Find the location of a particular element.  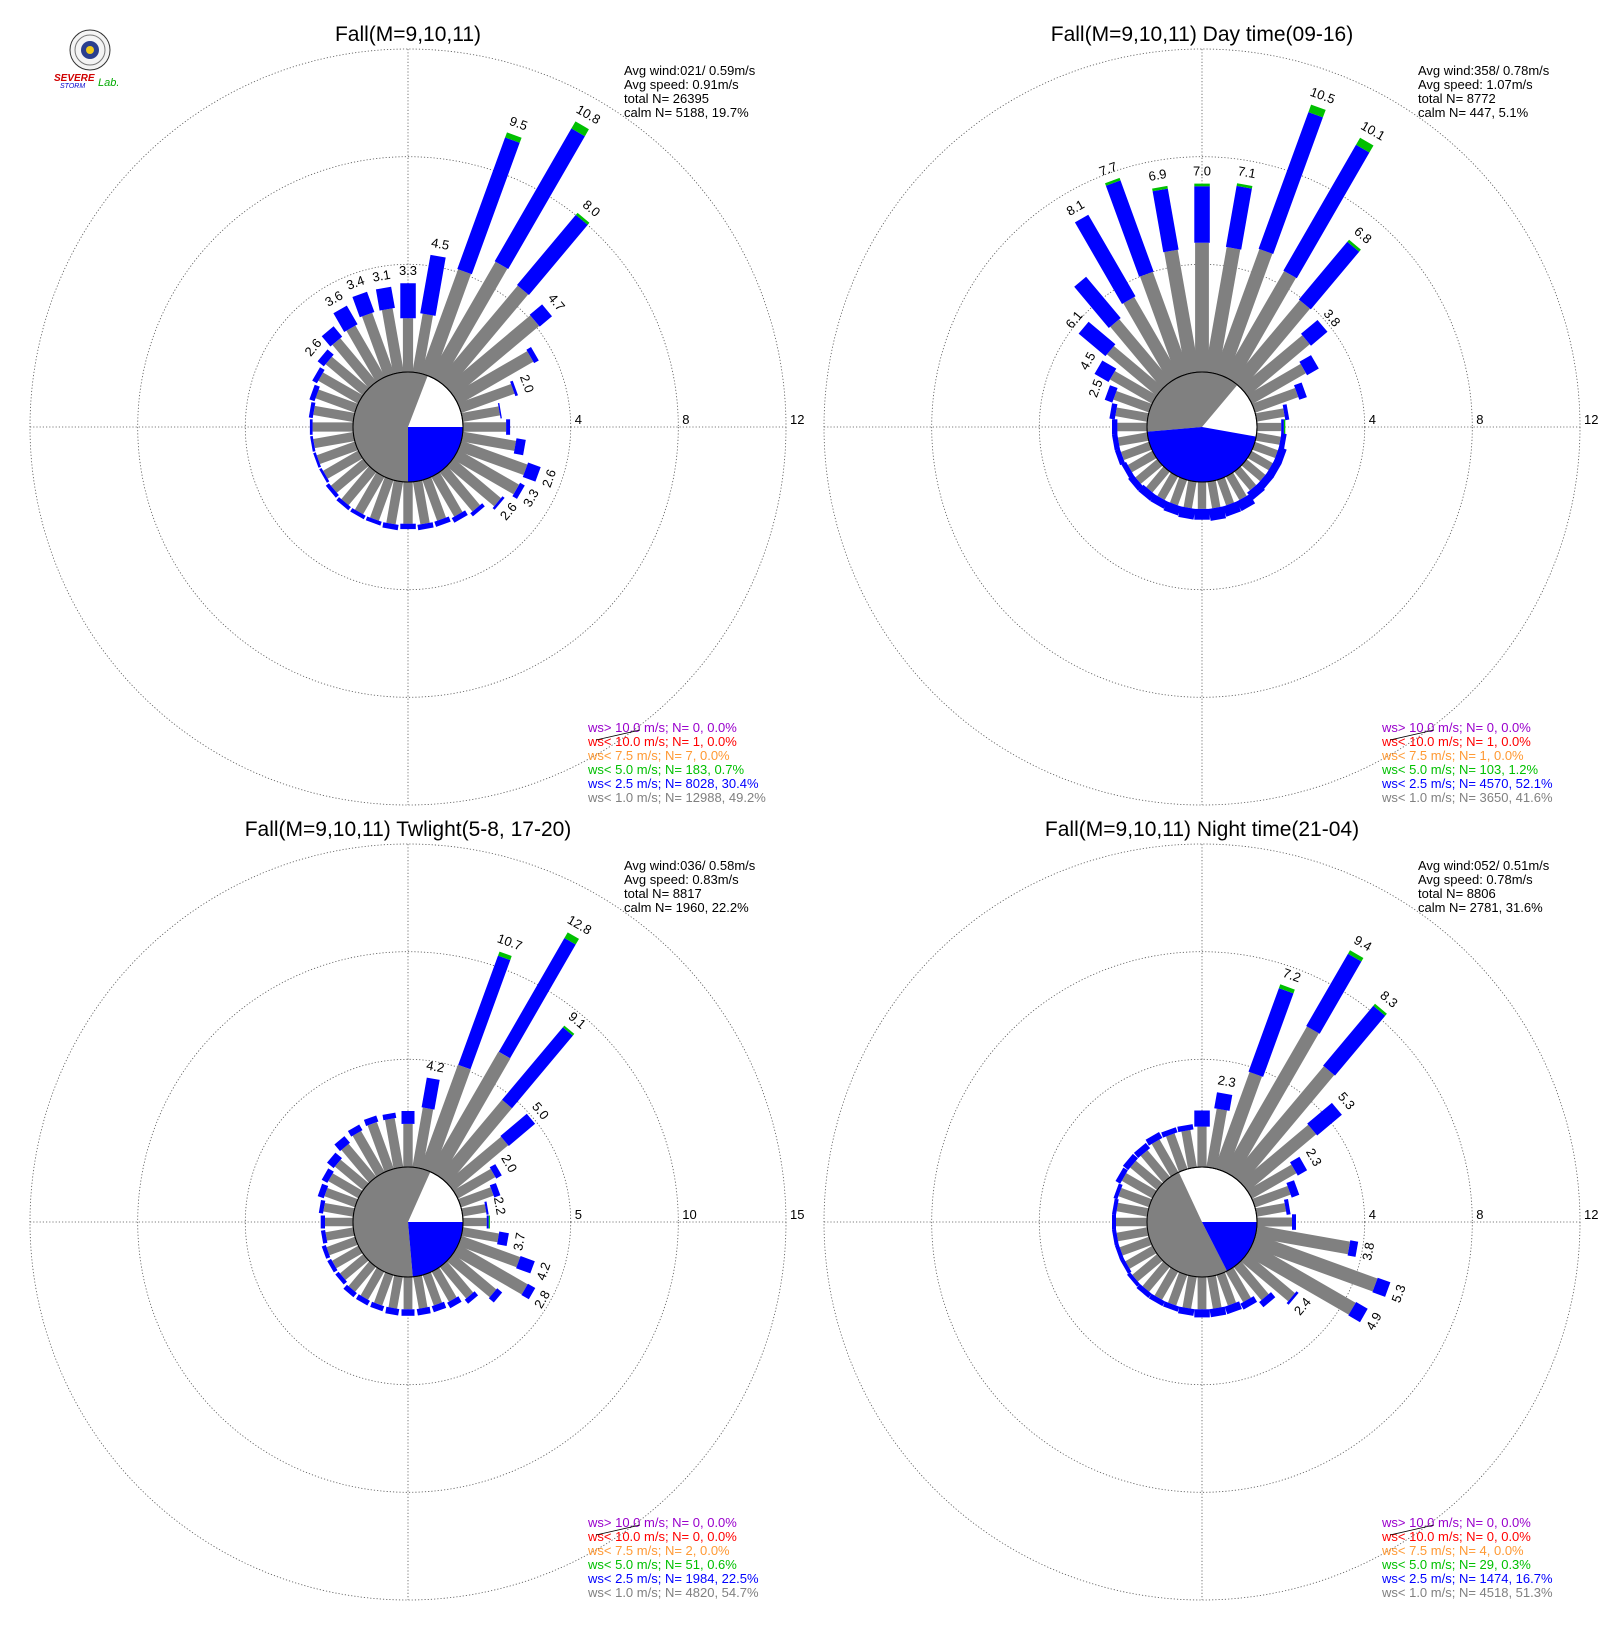

bar-value-label: 6.8 is located at coordinates (1362, 235).